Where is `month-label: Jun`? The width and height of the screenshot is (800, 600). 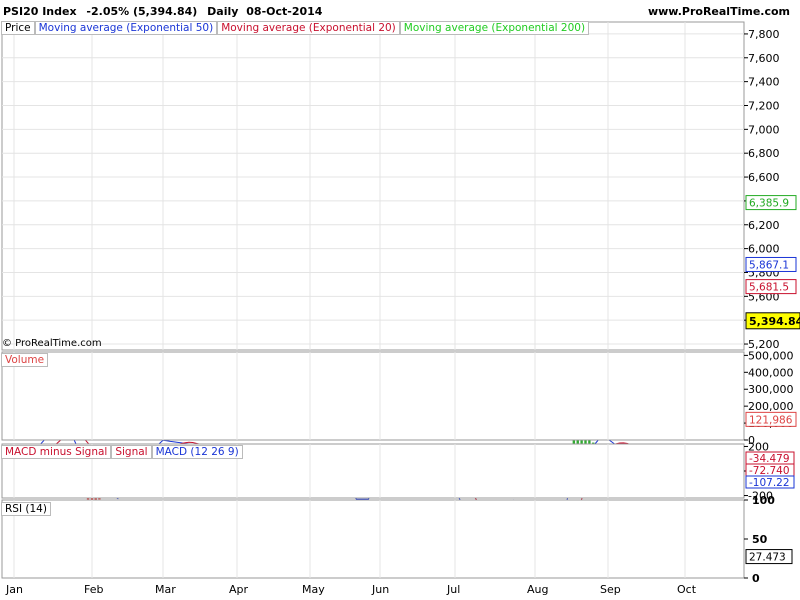
month-label: Jun is located at coordinates (380, 589).